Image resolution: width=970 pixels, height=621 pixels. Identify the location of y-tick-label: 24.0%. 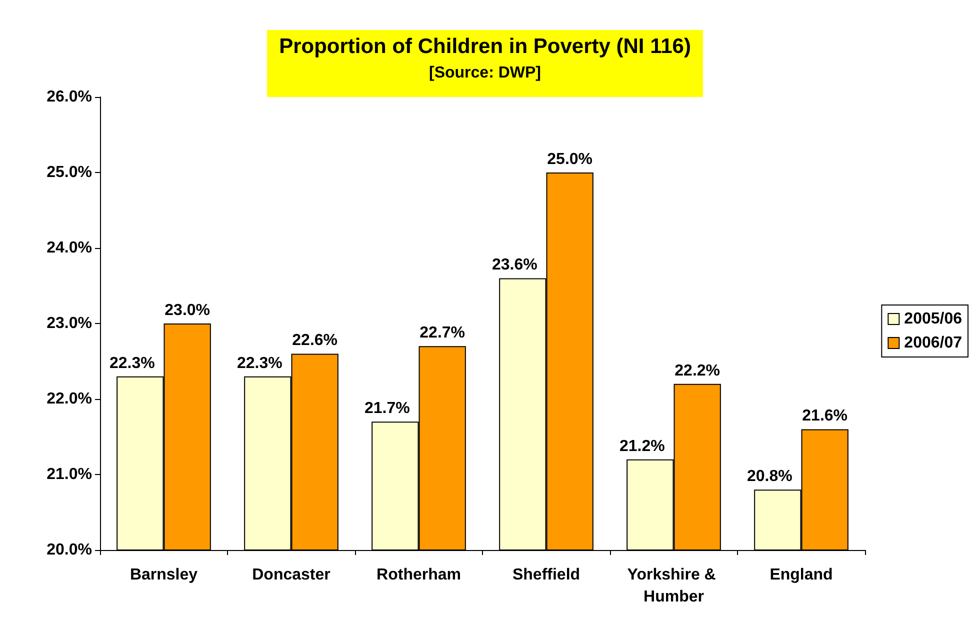
(69, 248).